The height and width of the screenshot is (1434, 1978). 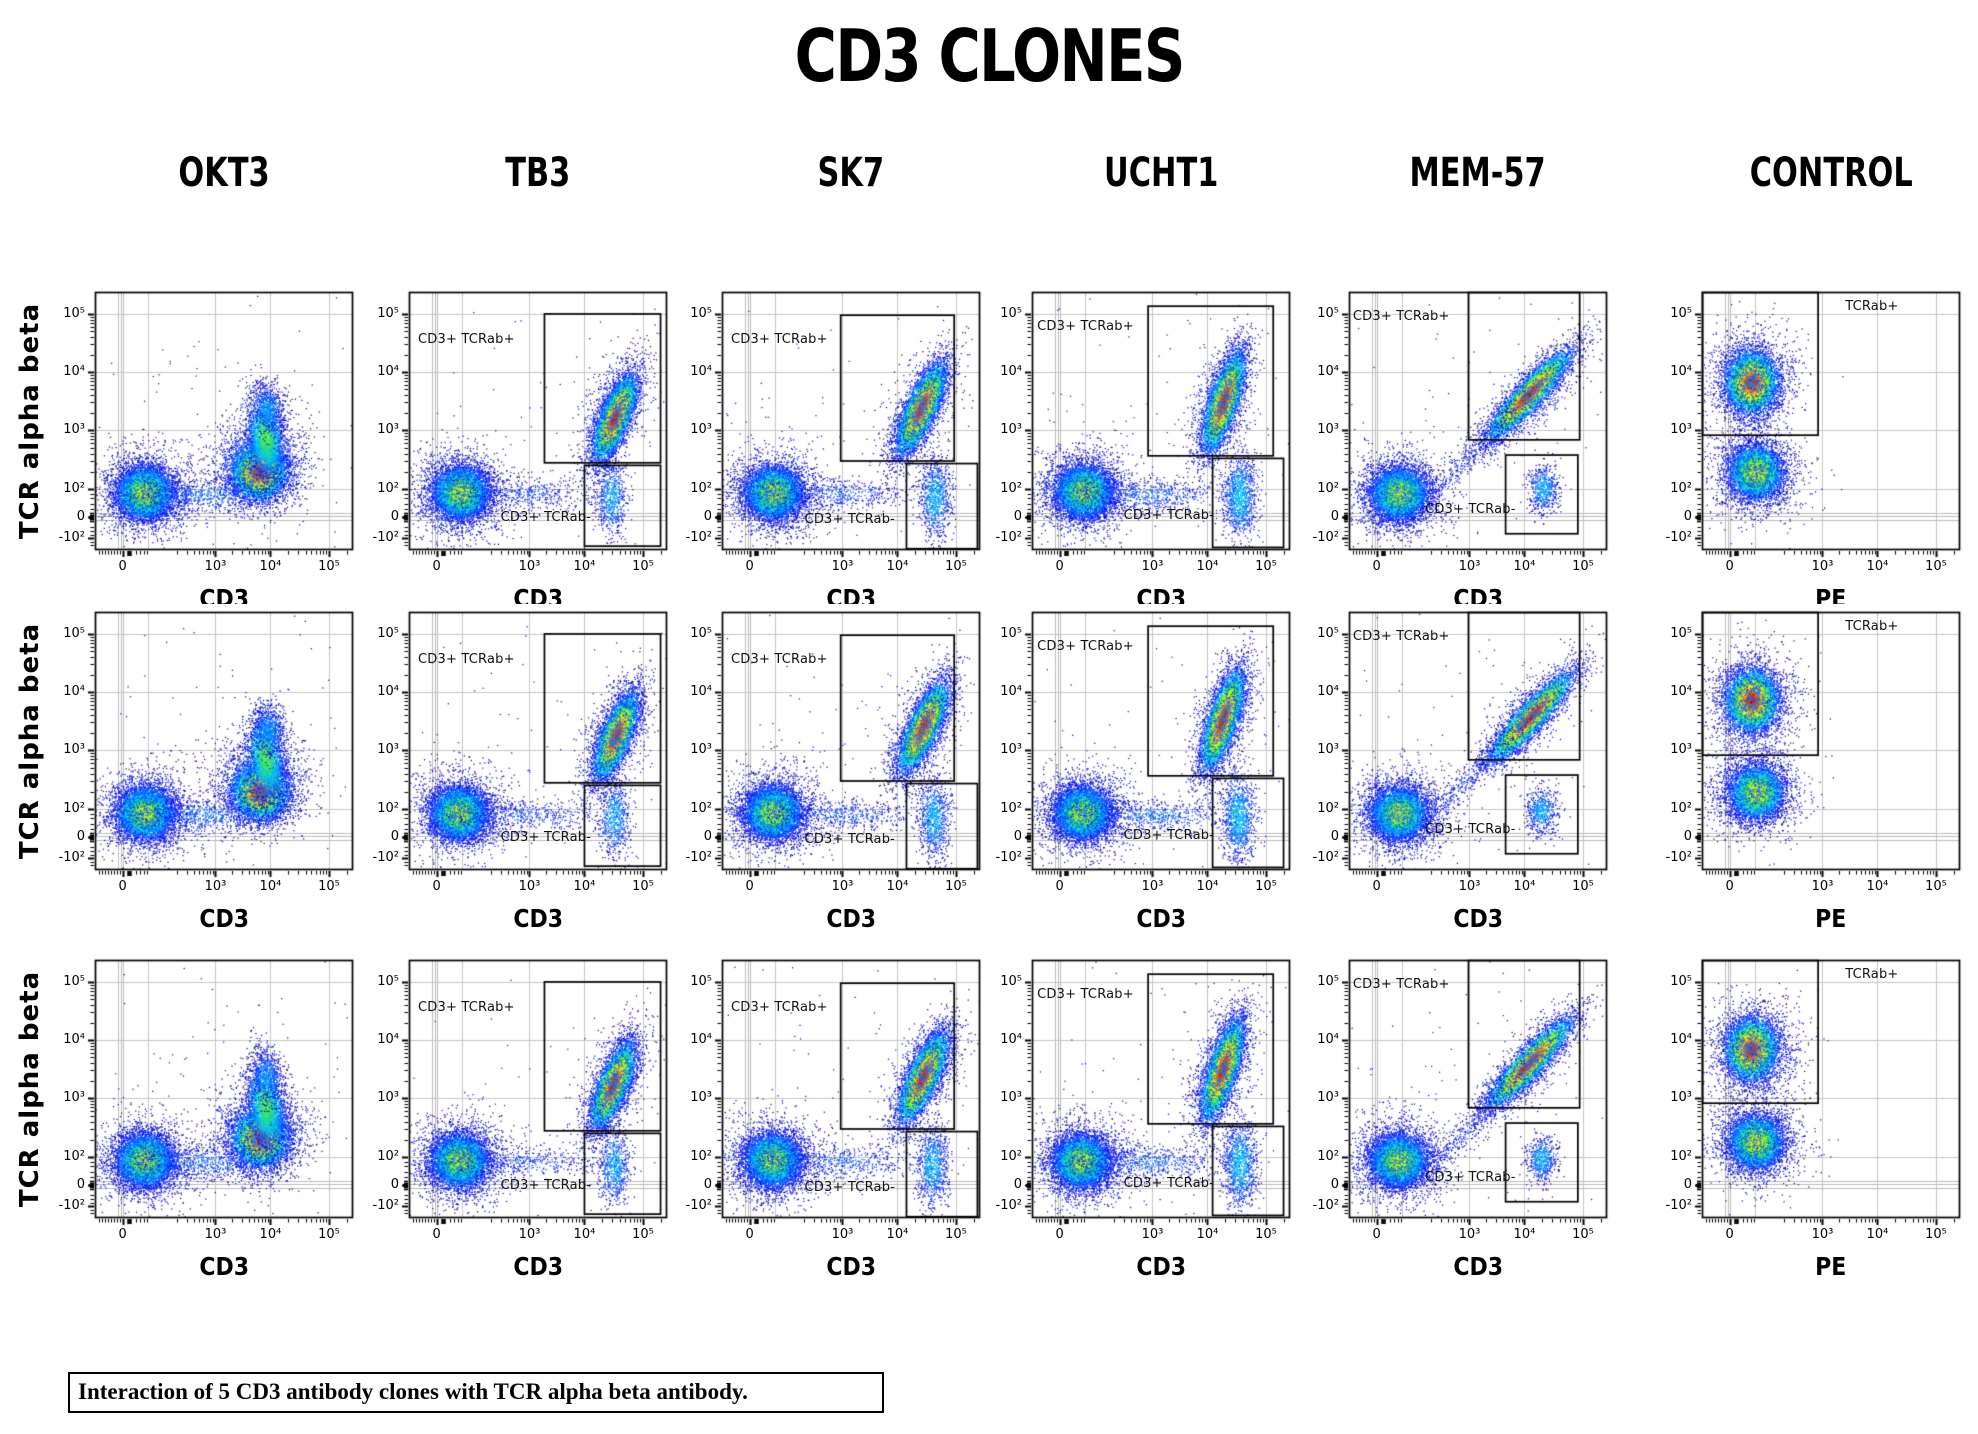 I want to click on column-header-tb3: TB3, so click(x=538, y=173).